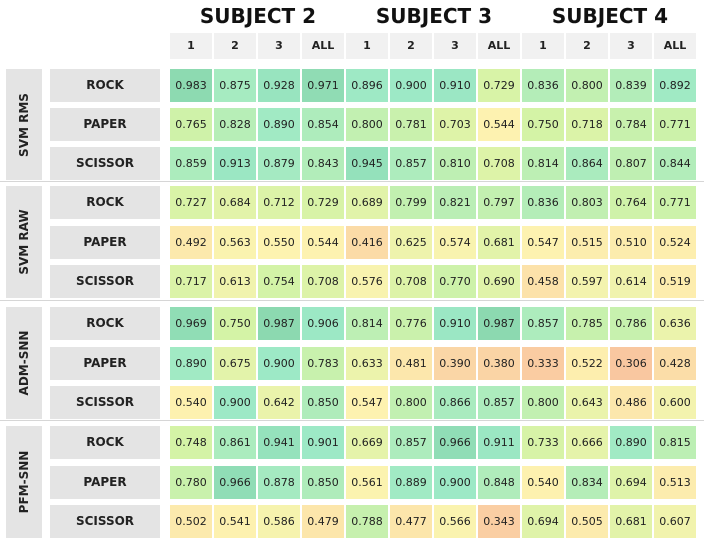 The width and height of the screenshot is (704, 543). I want to click on heatmap-cell: 0.597, so click(587, 281).